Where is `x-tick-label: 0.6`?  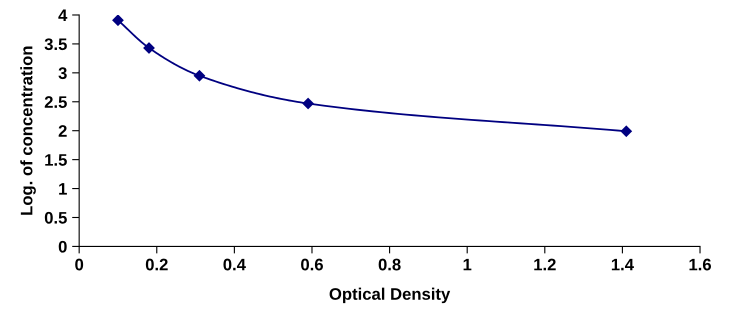
x-tick-label: 0.6 is located at coordinates (312, 264).